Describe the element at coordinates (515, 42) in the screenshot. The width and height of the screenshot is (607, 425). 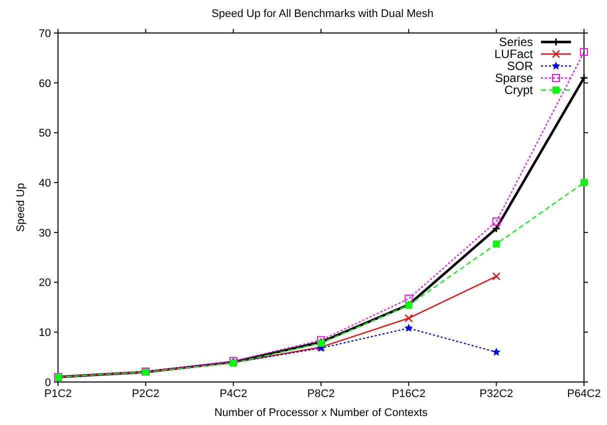
I see `legend-label: Series` at that location.